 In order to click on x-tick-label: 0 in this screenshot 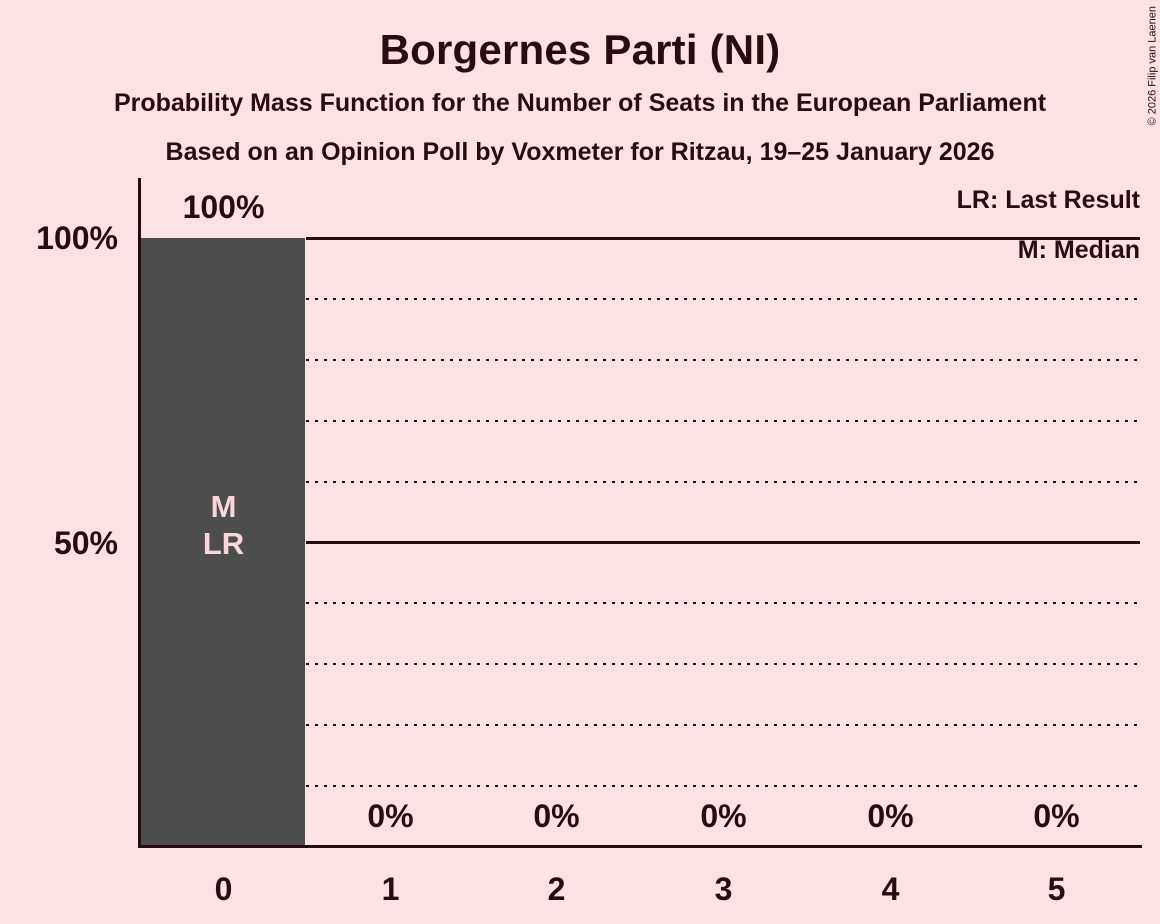, I will do `click(223, 889)`.